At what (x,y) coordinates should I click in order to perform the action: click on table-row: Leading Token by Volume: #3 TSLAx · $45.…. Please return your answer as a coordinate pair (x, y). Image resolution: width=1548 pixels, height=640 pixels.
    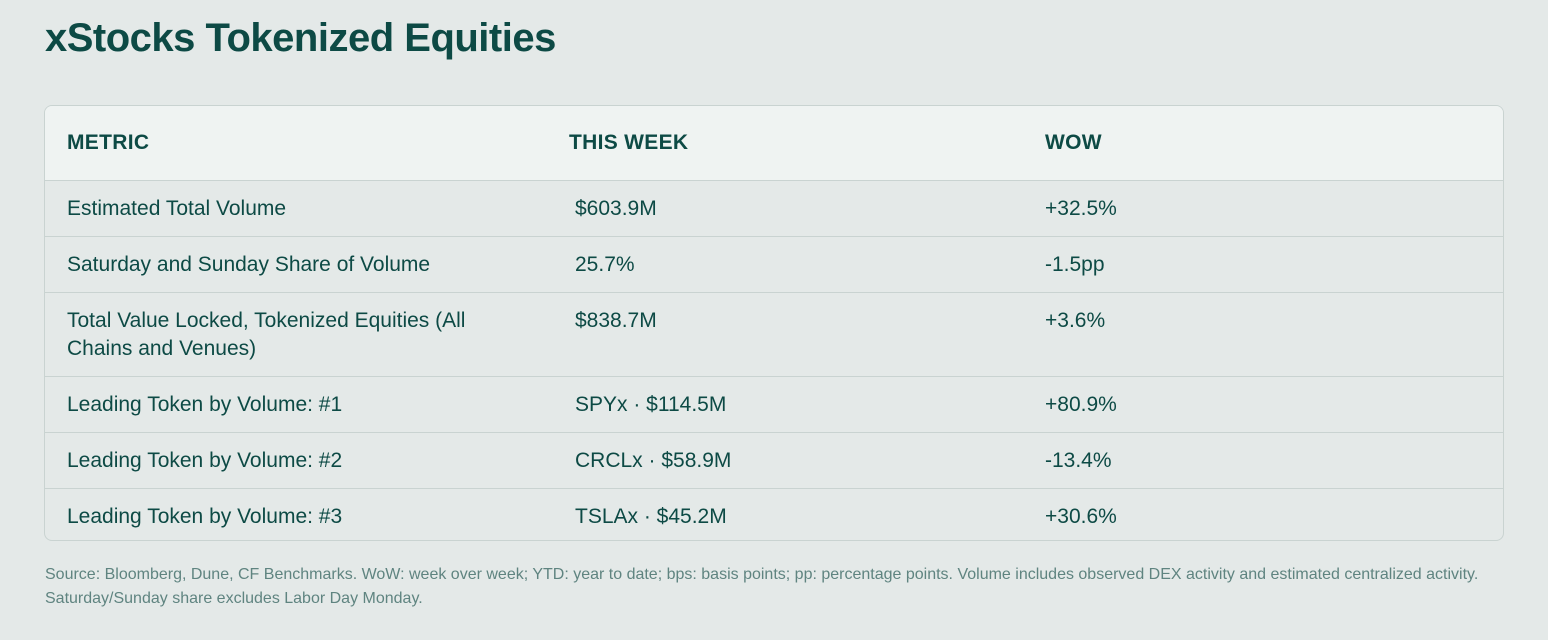
    Looking at the image, I should click on (774, 514).